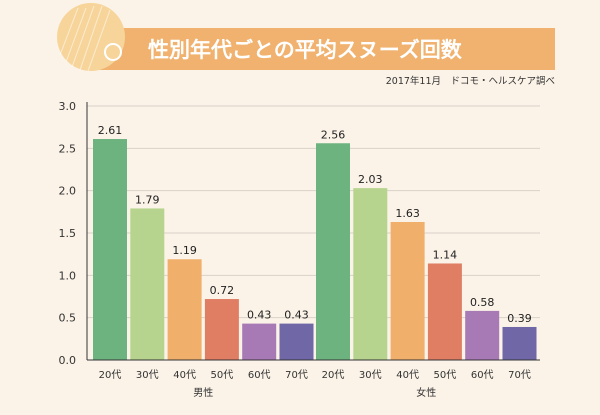  What do you see at coordinates (445, 254) in the screenshot?
I see `data-label: 1.14` at bounding box center [445, 254].